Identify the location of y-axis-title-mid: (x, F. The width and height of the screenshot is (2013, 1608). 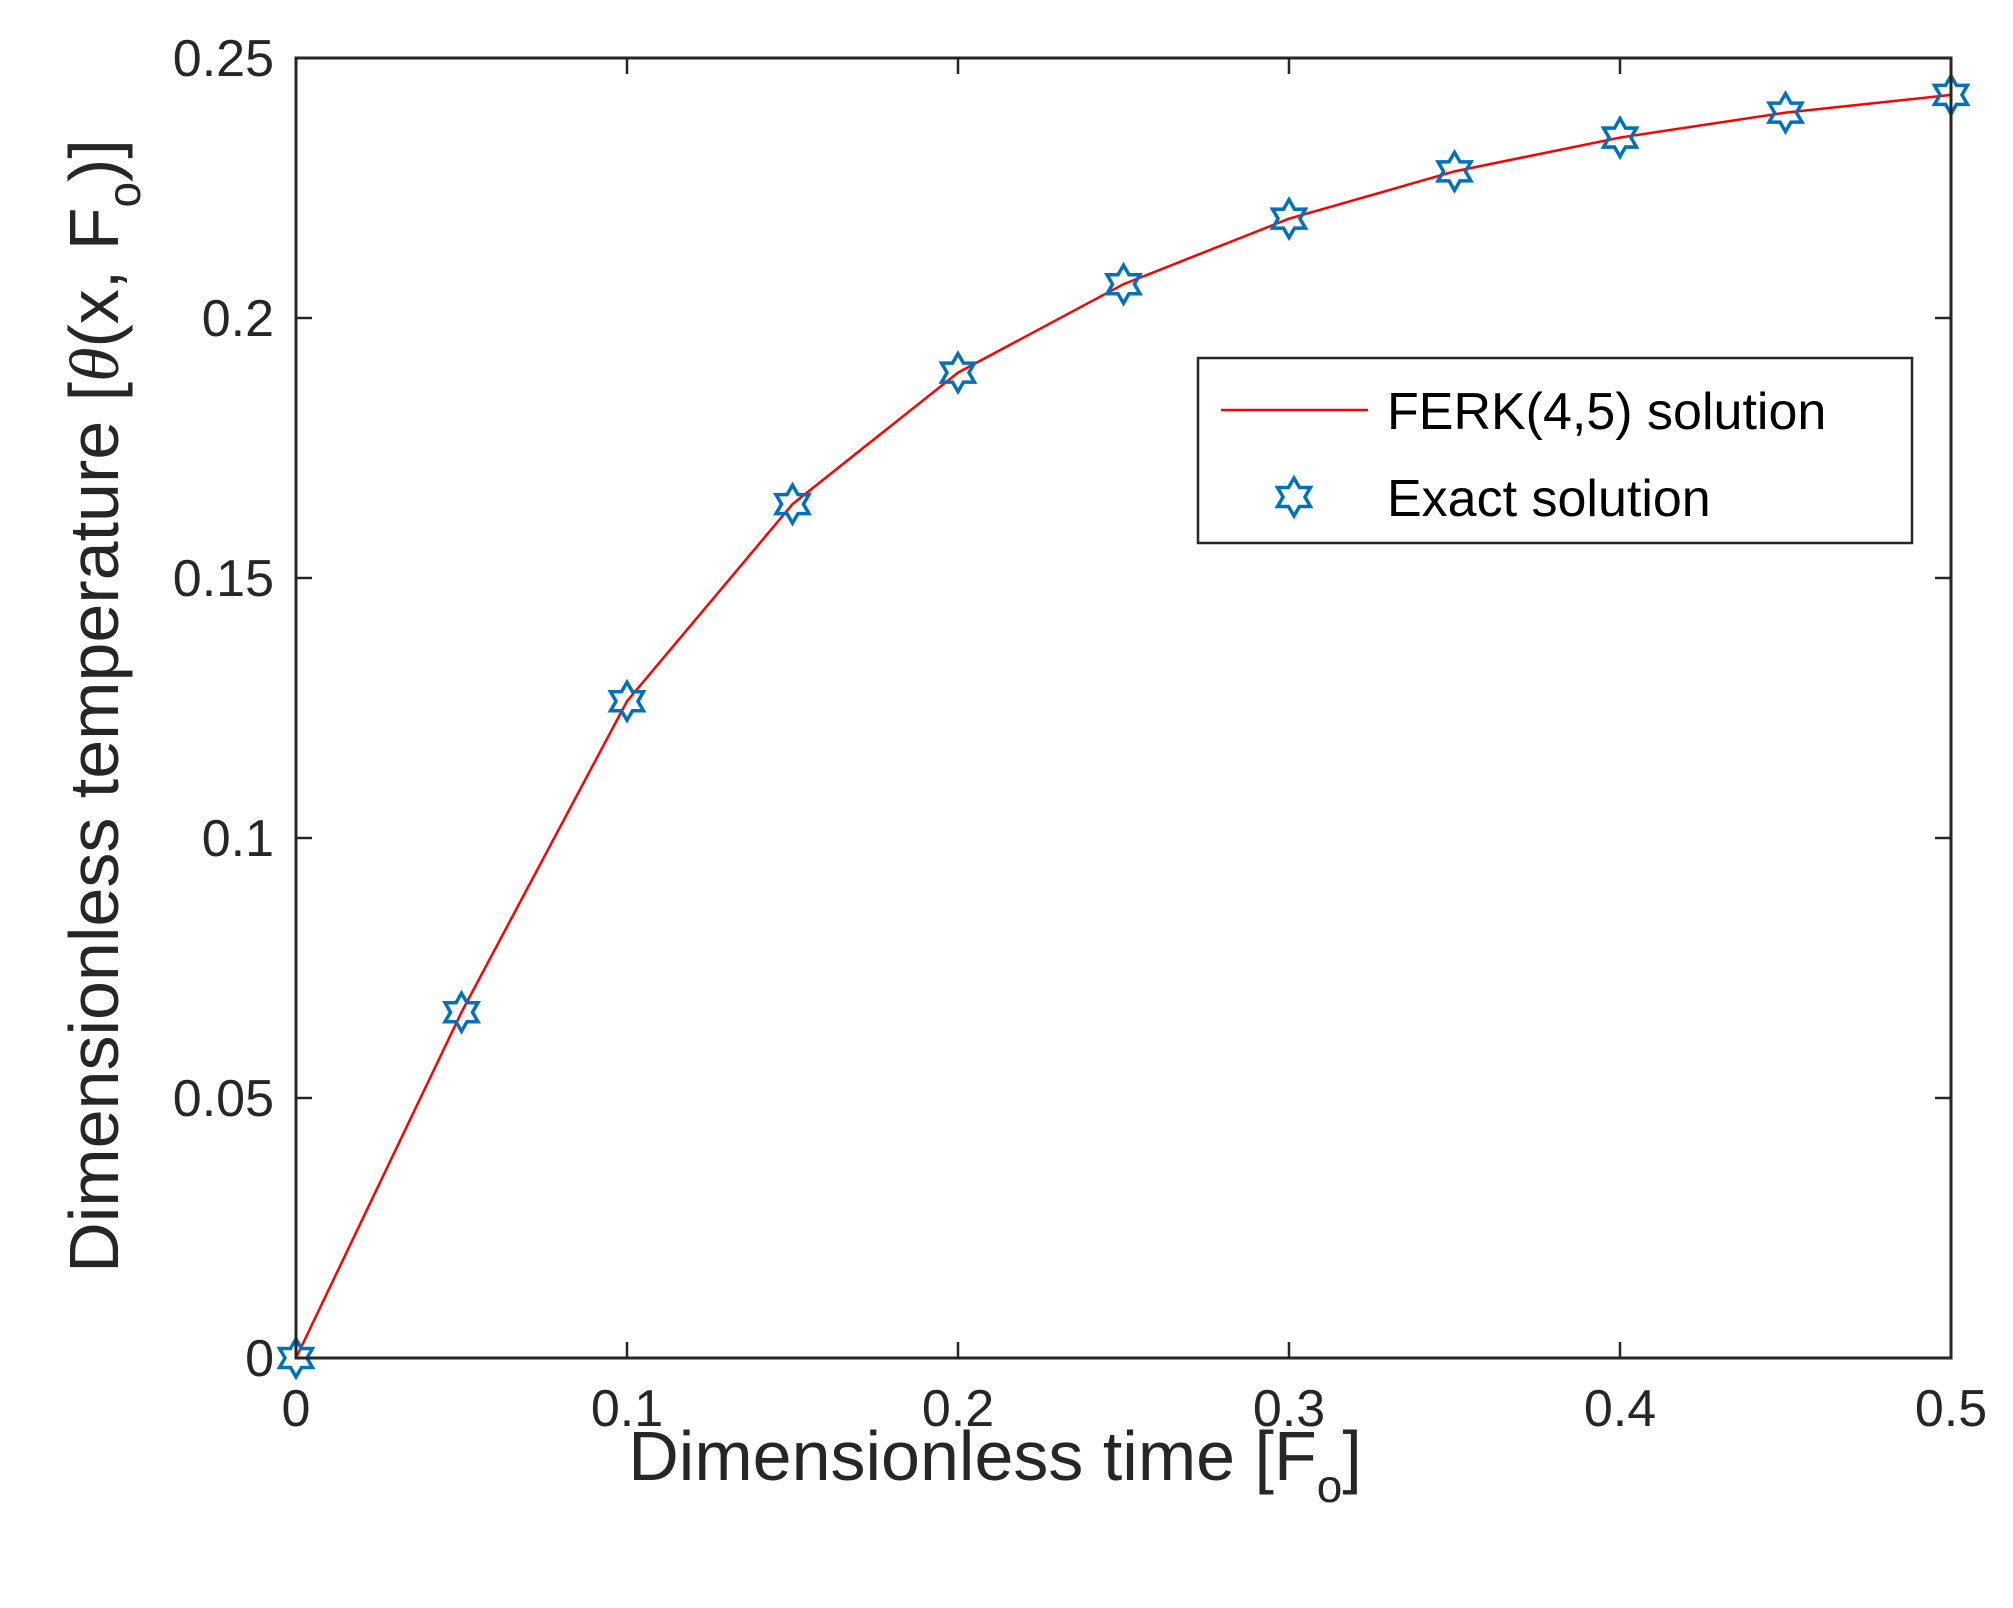
(94, 278).